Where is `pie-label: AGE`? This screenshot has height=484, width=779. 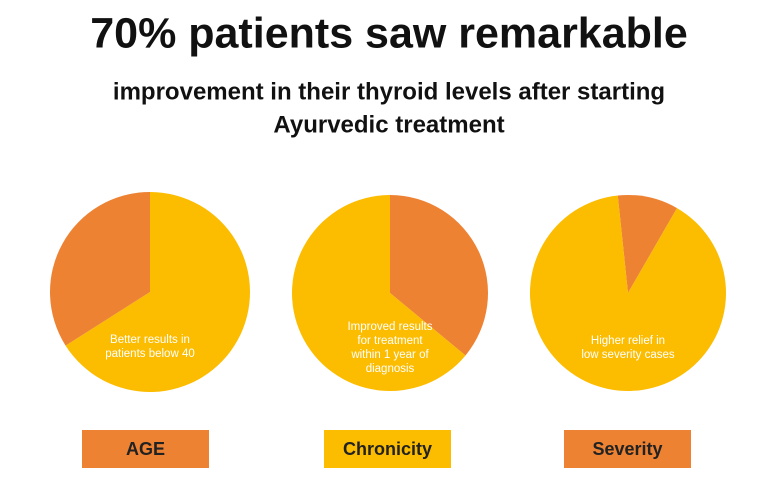 pie-label: AGE is located at coordinates (145, 449).